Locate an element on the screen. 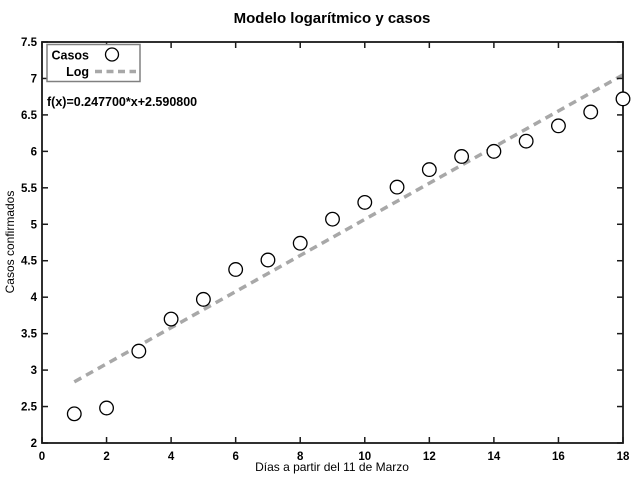 The width and height of the screenshot is (640, 480). x-tick-label: 12 is located at coordinates (429, 457).